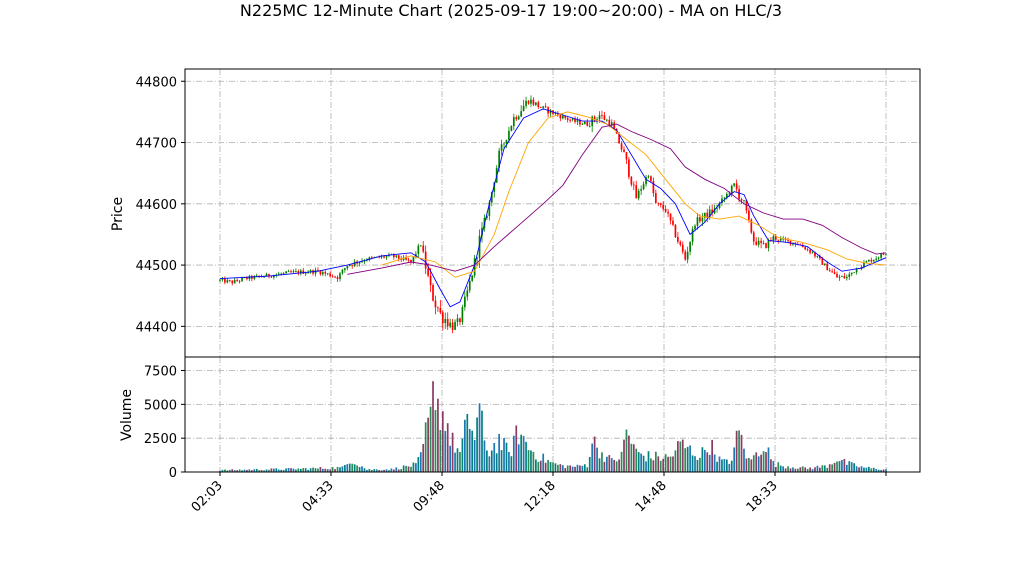 The height and width of the screenshot is (575, 1022). I want to click on moving-average-line, so click(634, 194).